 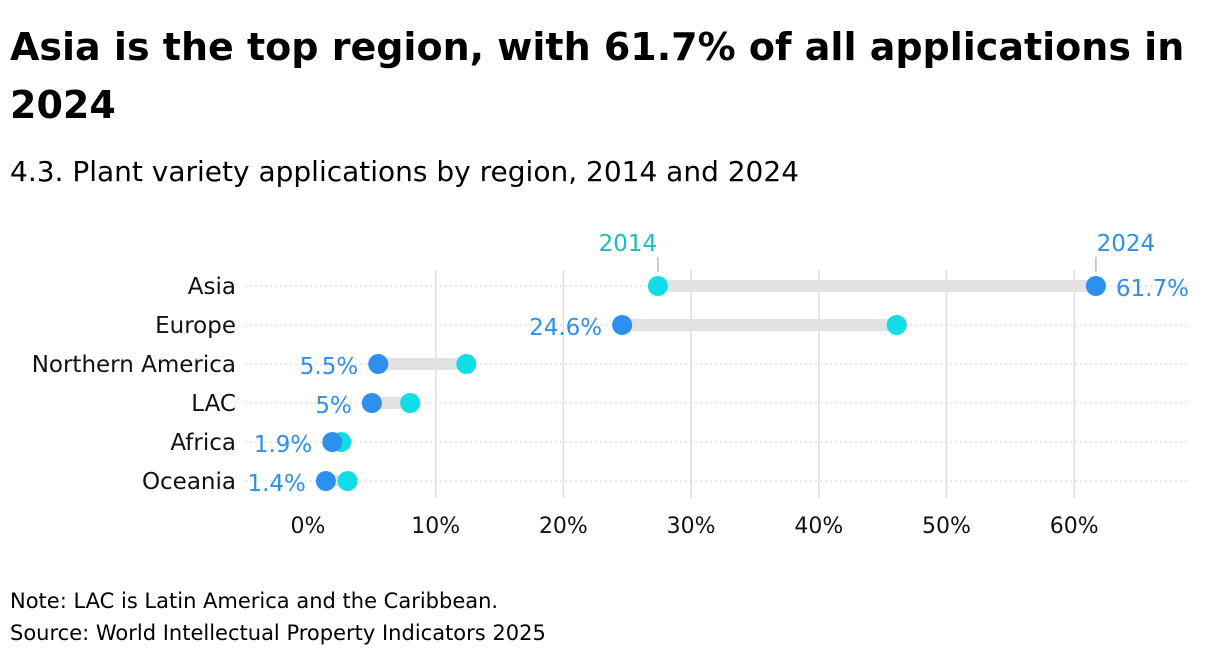 What do you see at coordinates (213, 404) in the screenshot?
I see `category-label: LAC` at bounding box center [213, 404].